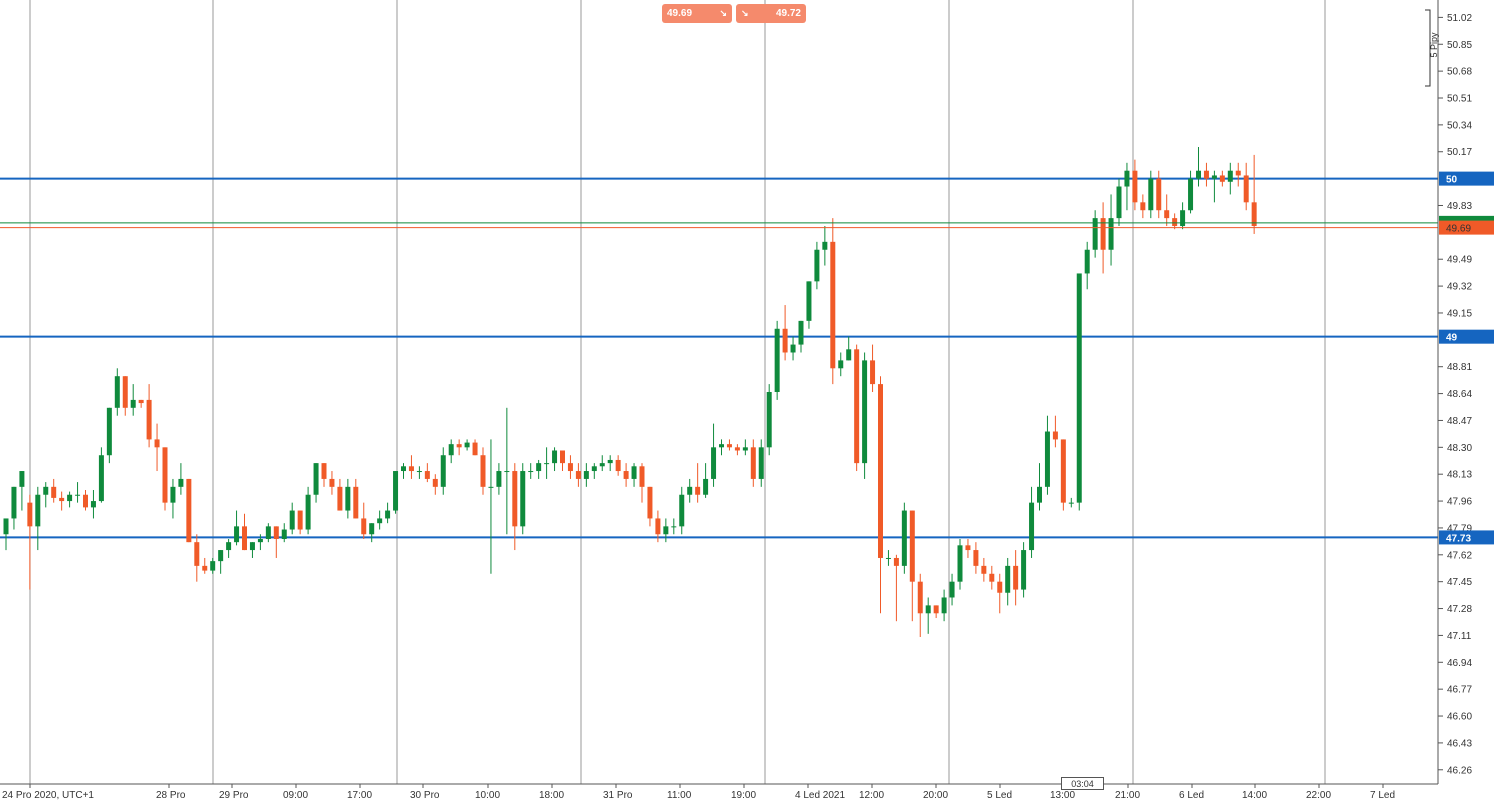 This screenshot has width=1494, height=804. What do you see at coordinates (743, 795) in the screenshot?
I see `x-tick-label: 19:00` at bounding box center [743, 795].